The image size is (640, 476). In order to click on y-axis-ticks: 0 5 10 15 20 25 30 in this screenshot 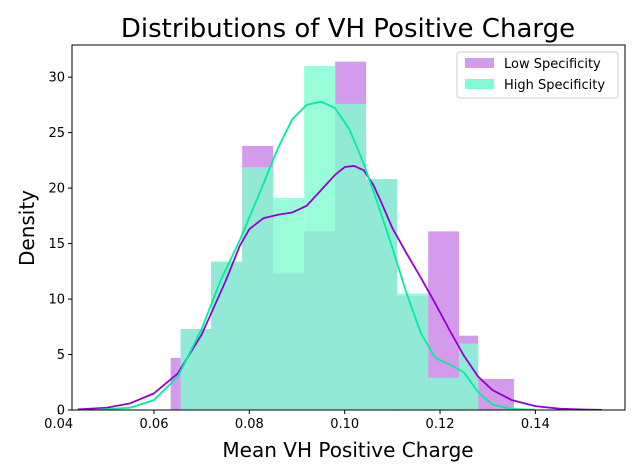, I will do `click(60, 245)`.